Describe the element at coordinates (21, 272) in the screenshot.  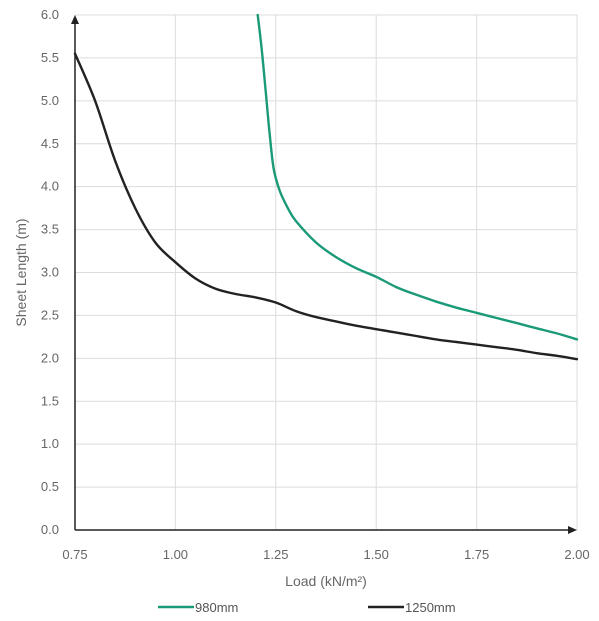
I see `y-axis-title: Sheet Length (m)` at that location.